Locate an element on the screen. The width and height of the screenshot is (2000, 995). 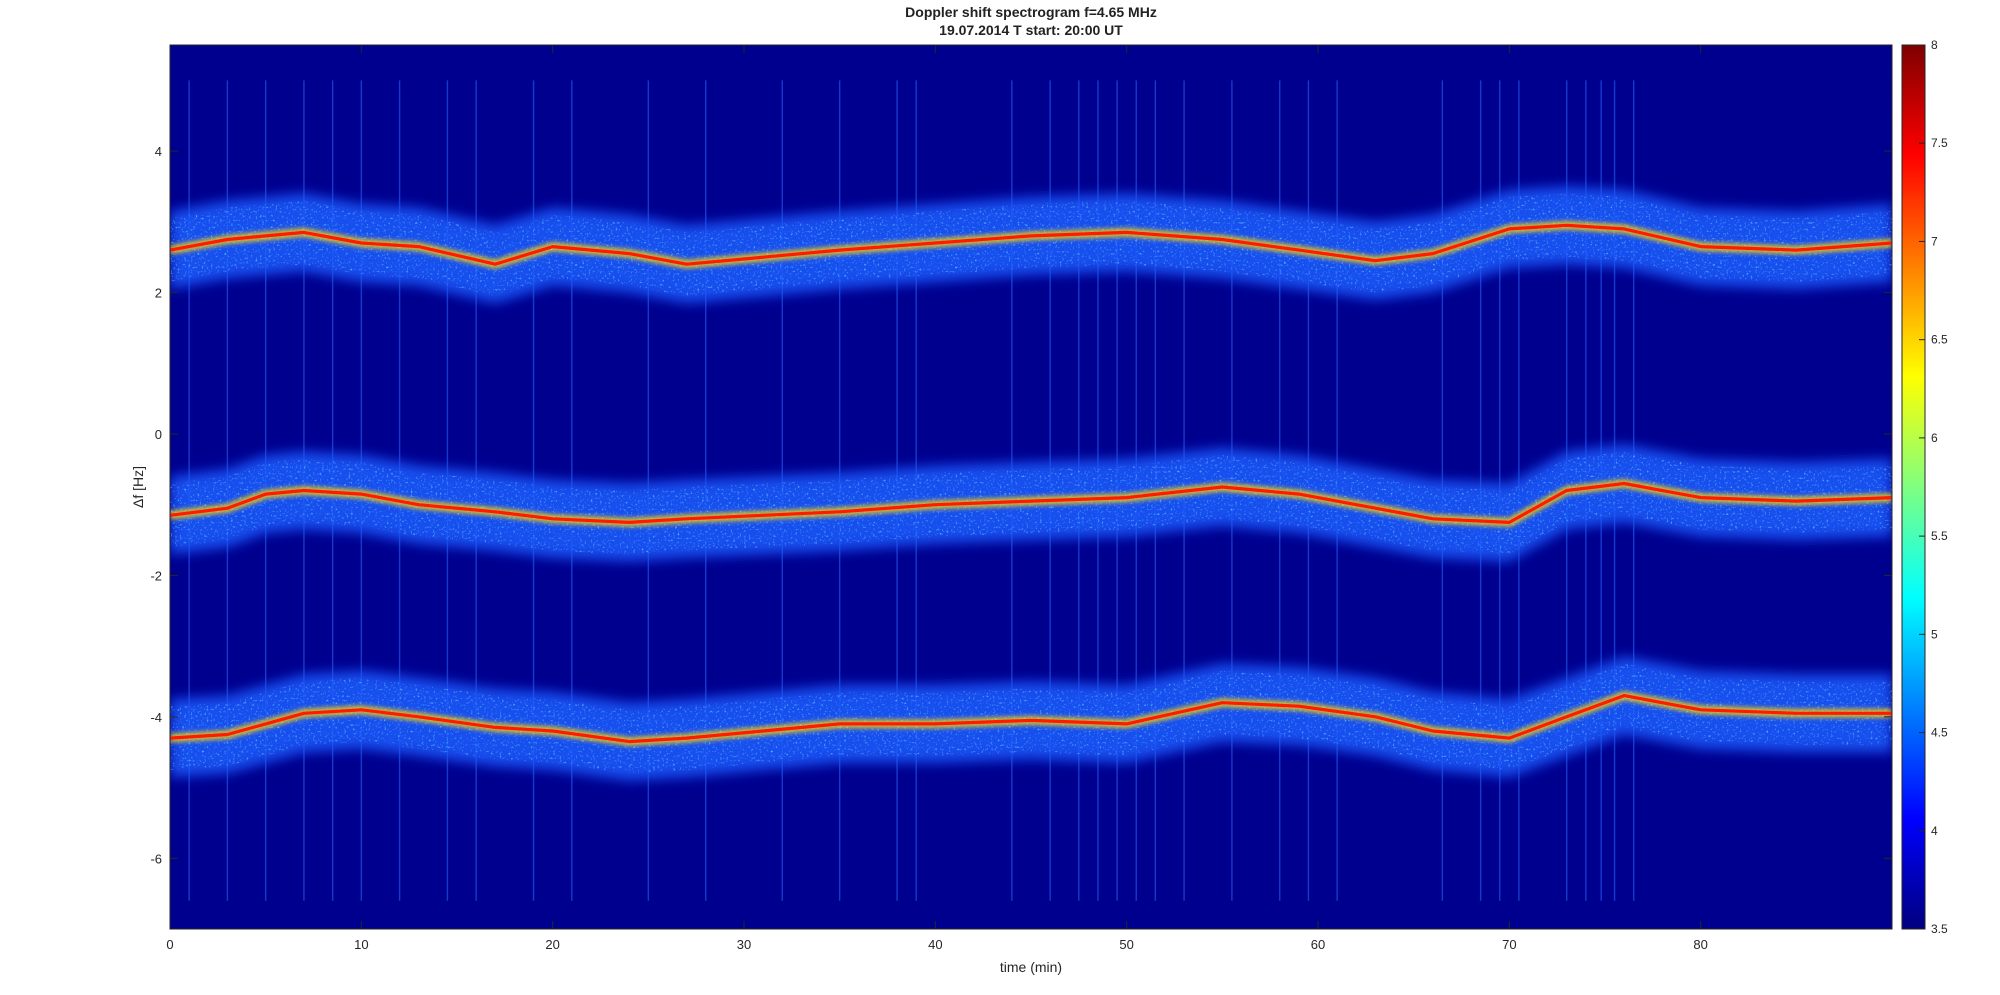
colorbar-tick-label: 8 is located at coordinates (1934, 45).